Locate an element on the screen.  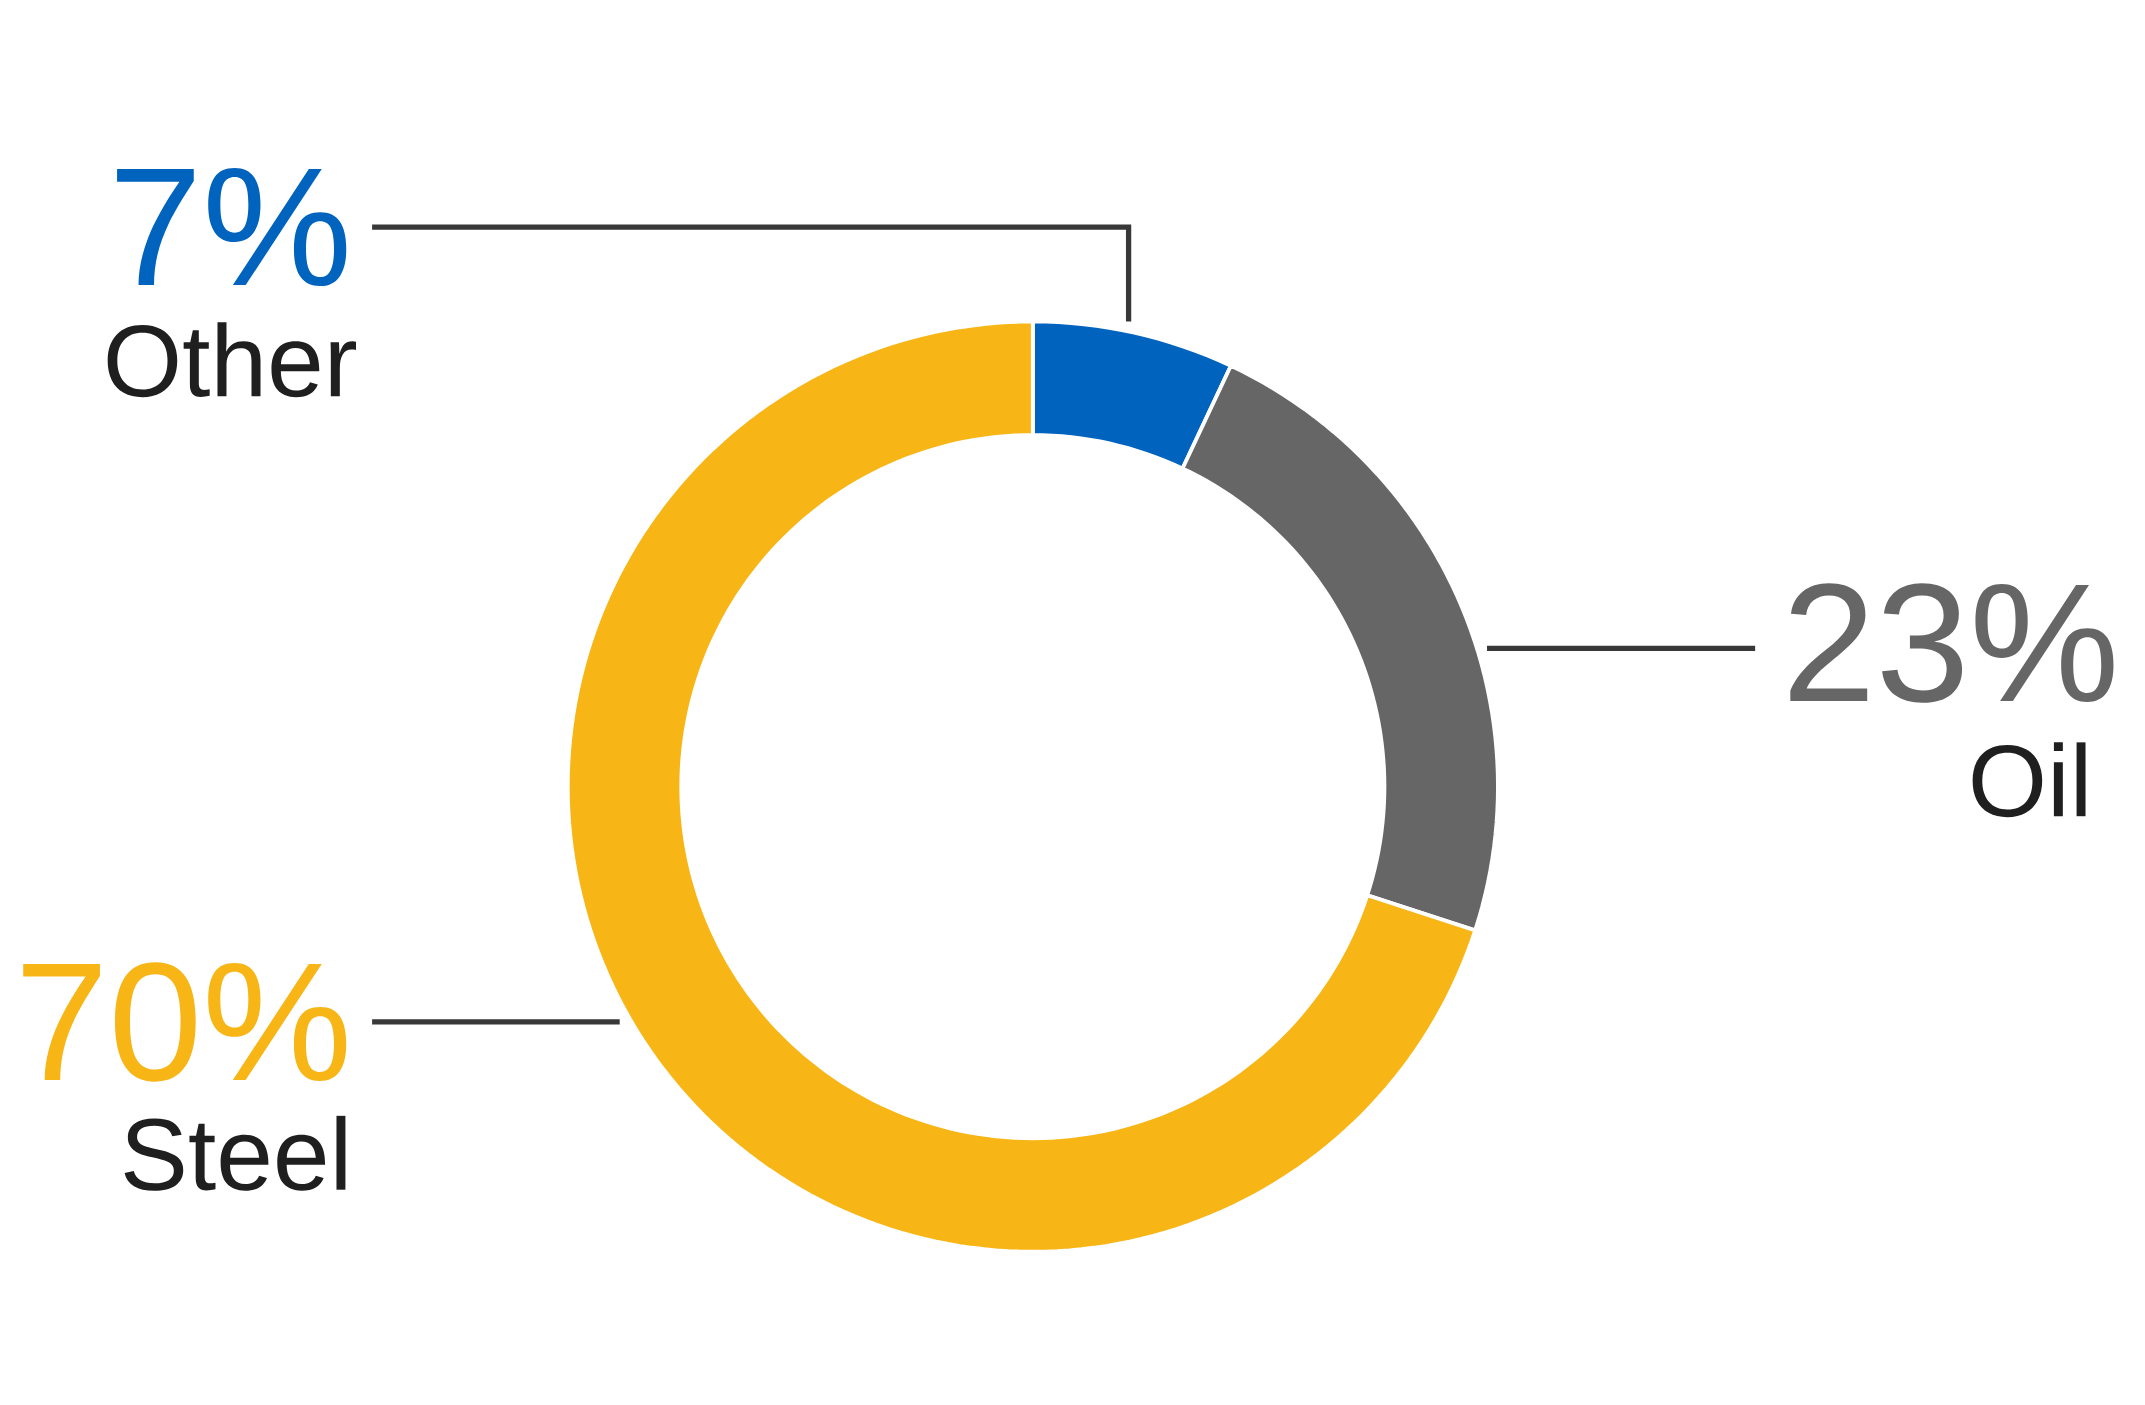
slice-label: Other is located at coordinates (232, 360).